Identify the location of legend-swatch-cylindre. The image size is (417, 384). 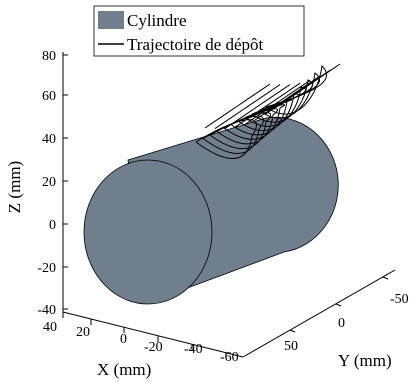
(111, 20).